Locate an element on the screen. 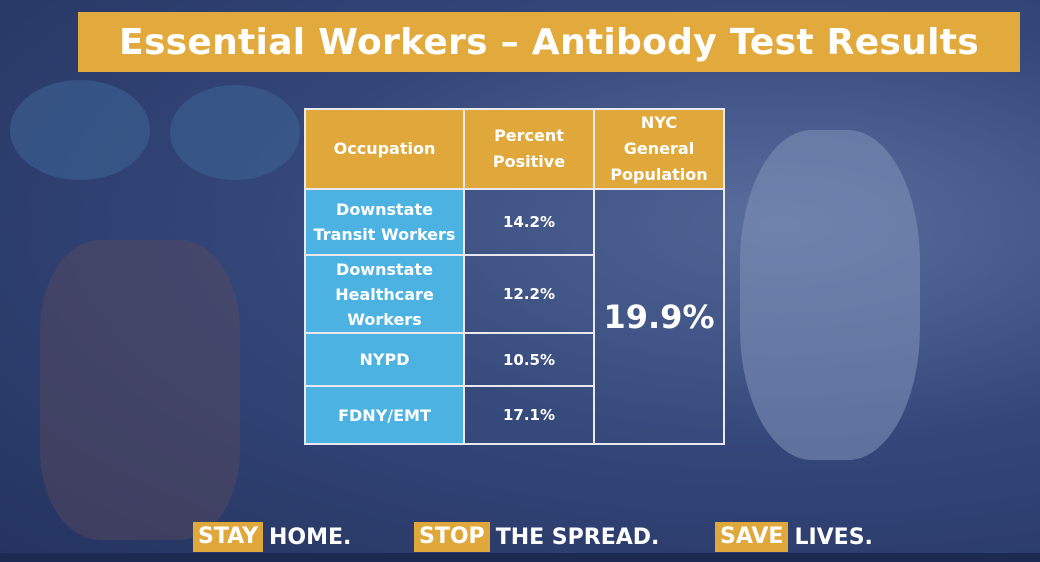  bottom-bar is located at coordinates (520, 557).